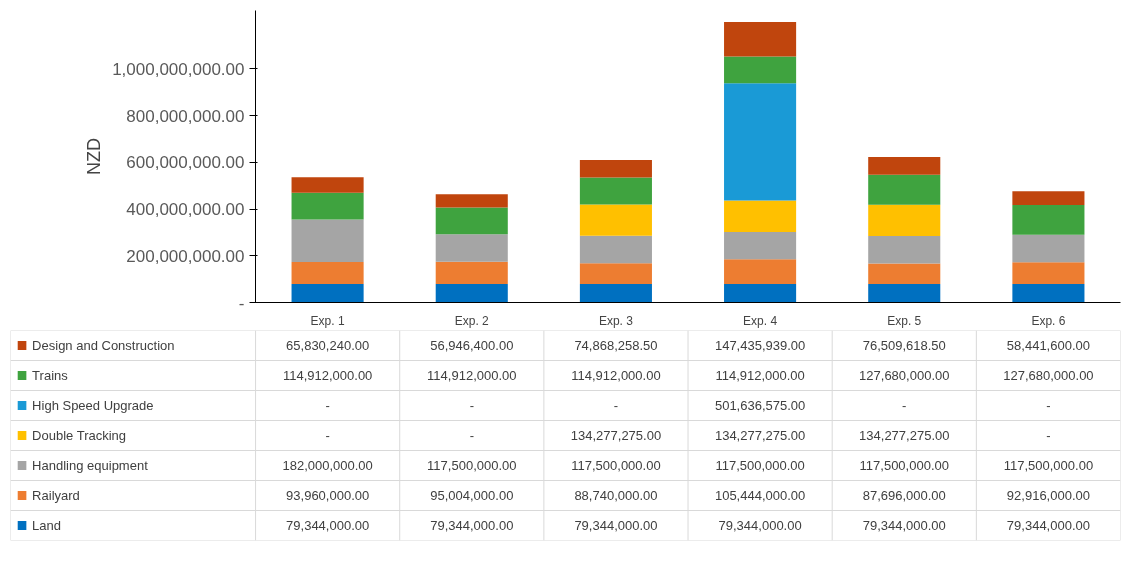 The width and height of the screenshot is (1142, 584). Describe the element at coordinates (328, 345) in the screenshot. I see `data-label: 65,830,240.00` at that location.